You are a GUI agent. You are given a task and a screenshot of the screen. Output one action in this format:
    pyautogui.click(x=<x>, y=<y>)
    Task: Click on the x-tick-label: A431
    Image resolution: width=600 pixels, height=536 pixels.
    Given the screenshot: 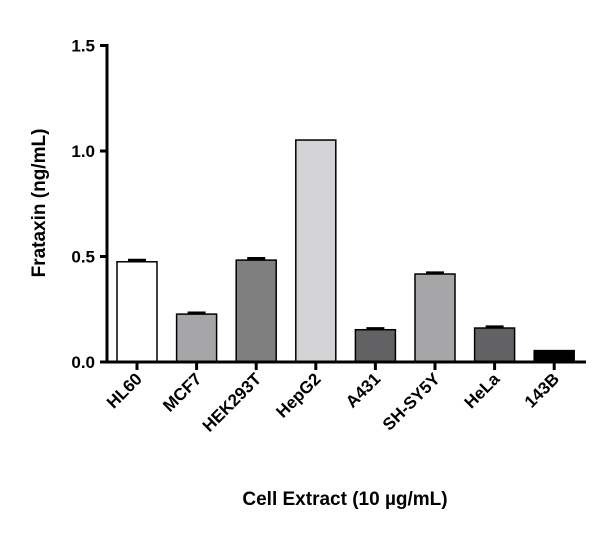 What is the action you would take?
    pyautogui.click(x=363, y=390)
    